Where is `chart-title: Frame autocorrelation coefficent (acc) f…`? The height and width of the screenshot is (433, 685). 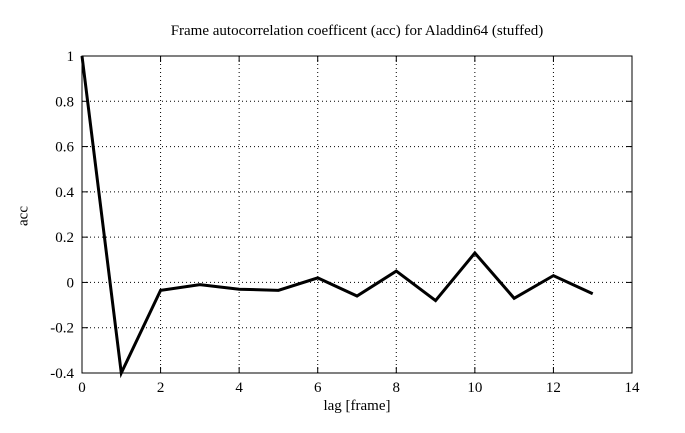 chart-title: Frame autocorrelation coefficent (acc) f… is located at coordinates (357, 31).